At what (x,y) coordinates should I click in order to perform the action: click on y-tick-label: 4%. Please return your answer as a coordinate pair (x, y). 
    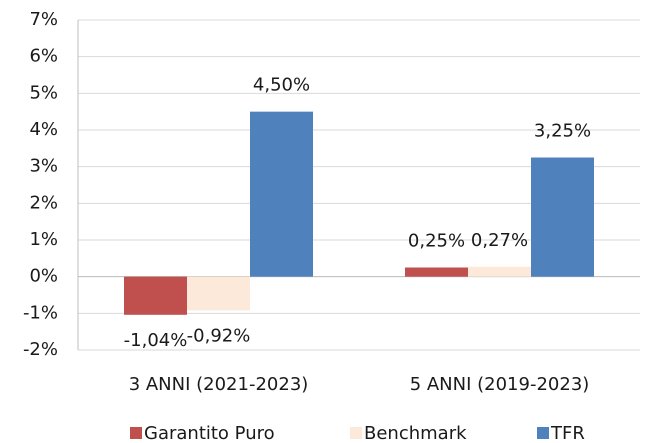
    Looking at the image, I should click on (43, 129).